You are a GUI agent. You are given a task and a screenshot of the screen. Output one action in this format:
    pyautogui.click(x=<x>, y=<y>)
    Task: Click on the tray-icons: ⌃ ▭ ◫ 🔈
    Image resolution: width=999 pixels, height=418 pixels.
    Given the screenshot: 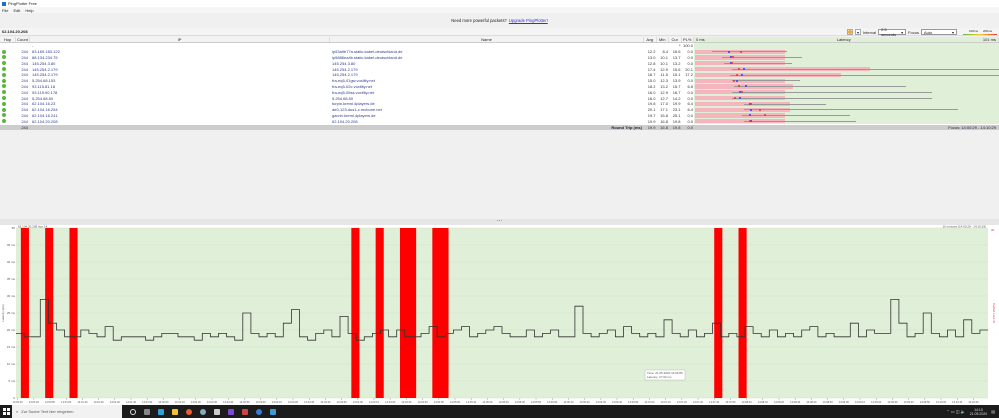 What is the action you would take?
    pyautogui.click(x=956, y=411)
    